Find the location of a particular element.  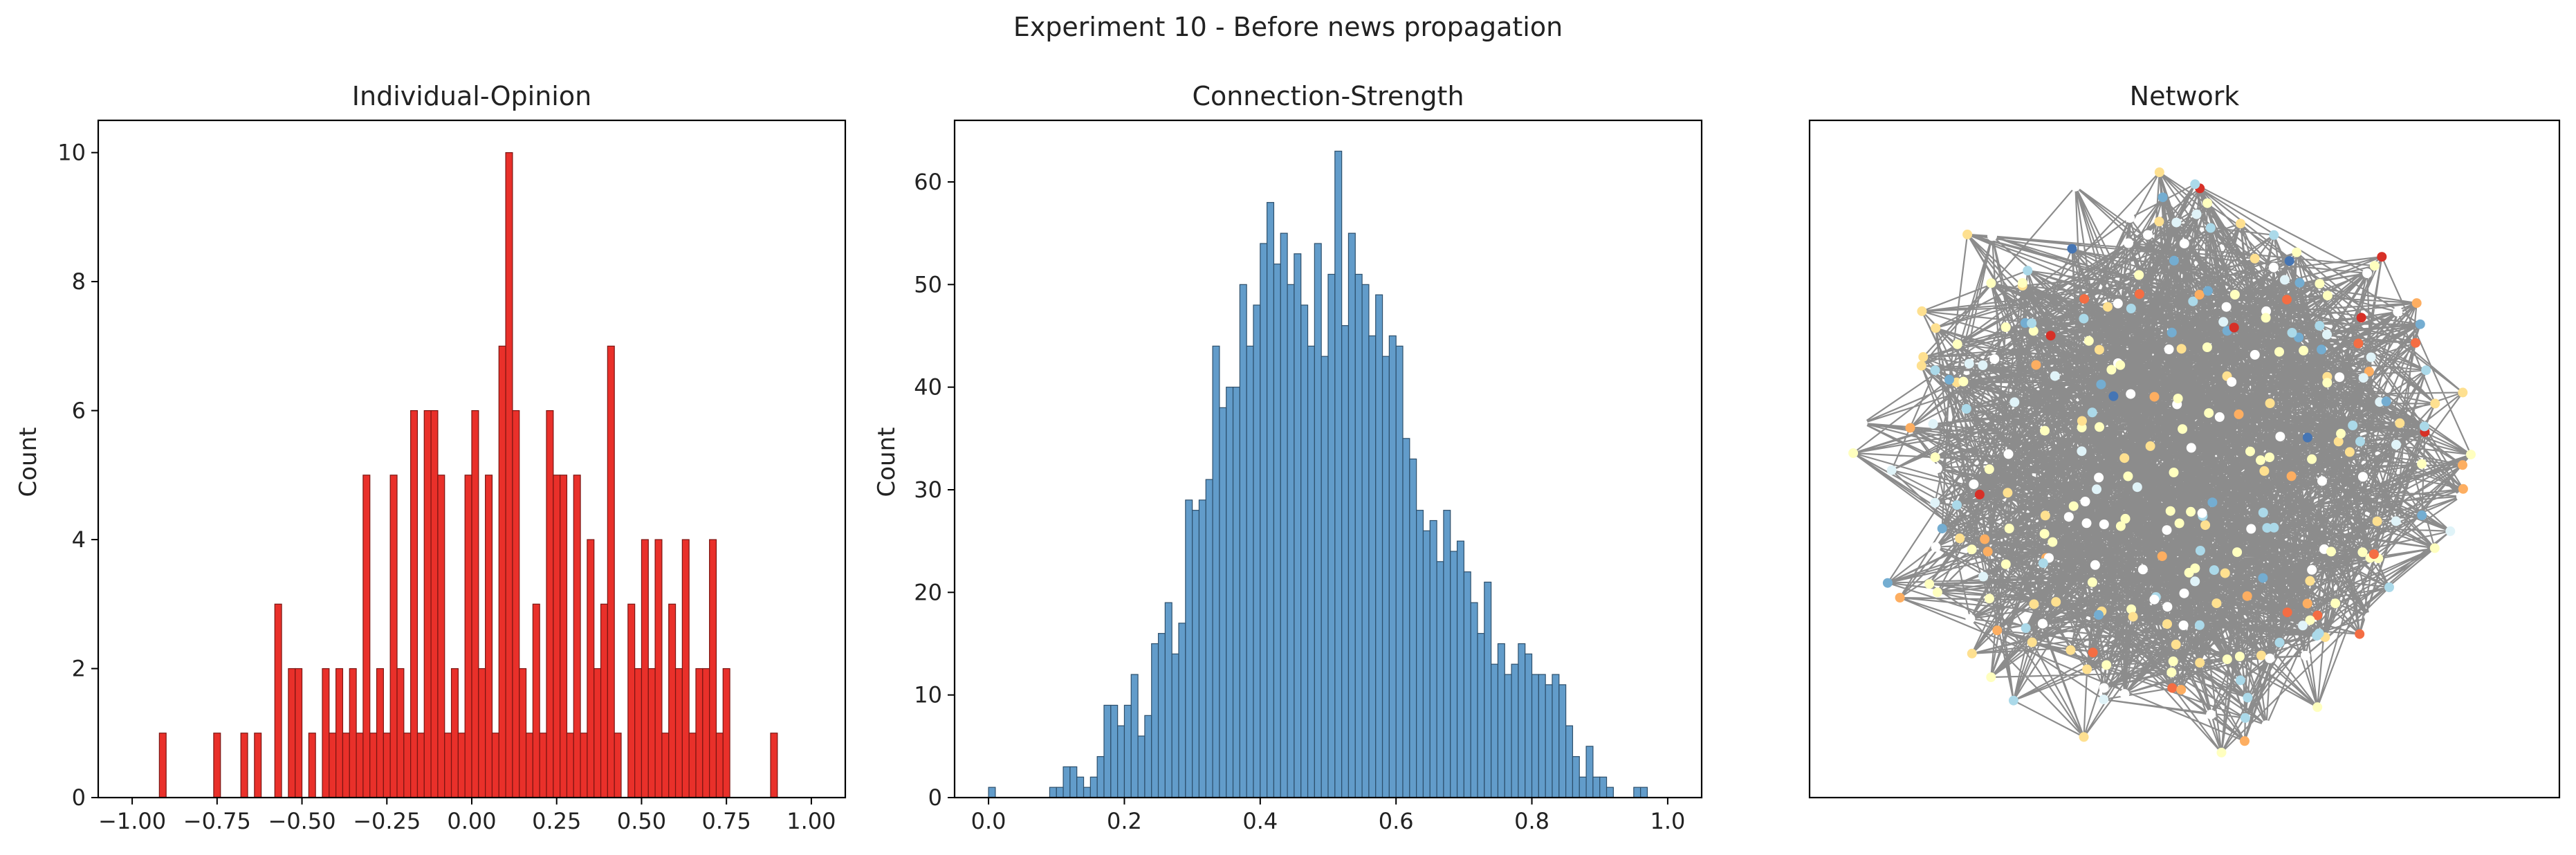

x-tick-label: 0.0 is located at coordinates (988, 821).